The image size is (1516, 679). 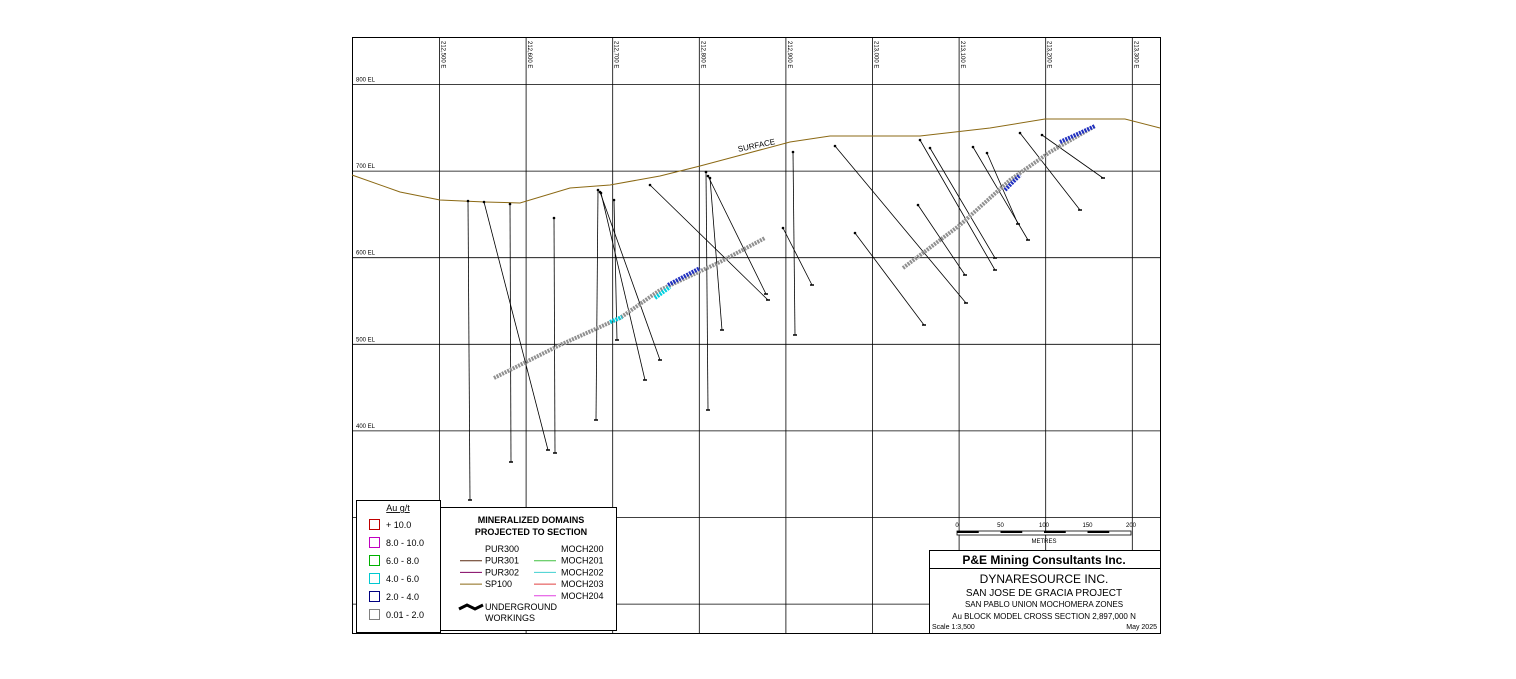 What do you see at coordinates (366, 427) in the screenshot?
I see `elevation-label: 400 EL` at bounding box center [366, 427].